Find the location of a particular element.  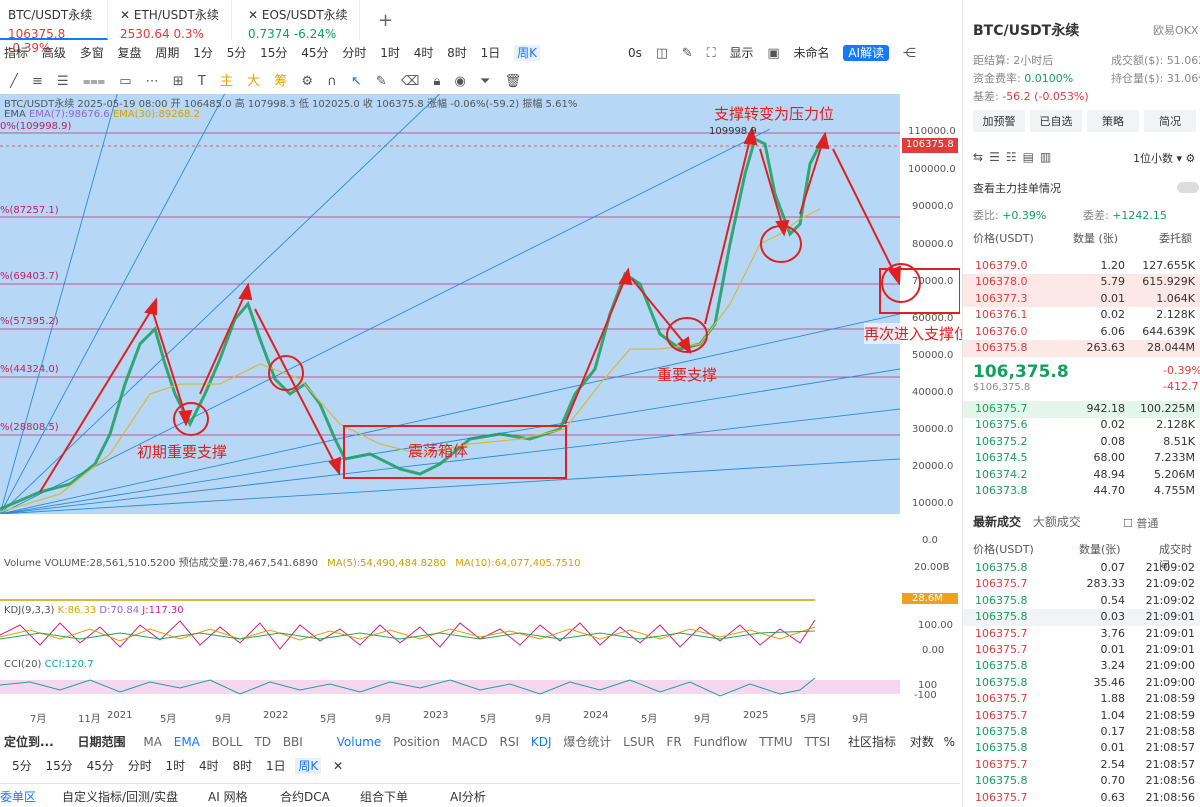

cci-chart is located at coordinates (450, 686).